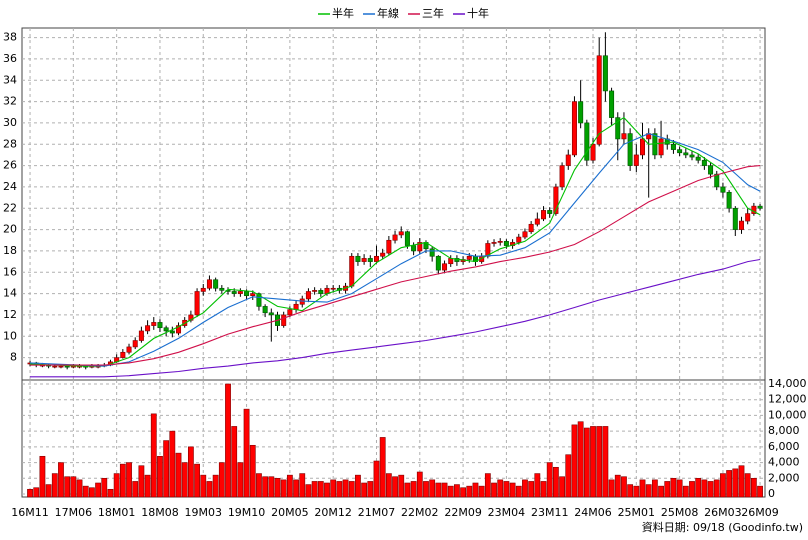  Describe the element at coordinates (784, 430) in the screenshot. I see `y2-tick-label: 8,000` at that location.